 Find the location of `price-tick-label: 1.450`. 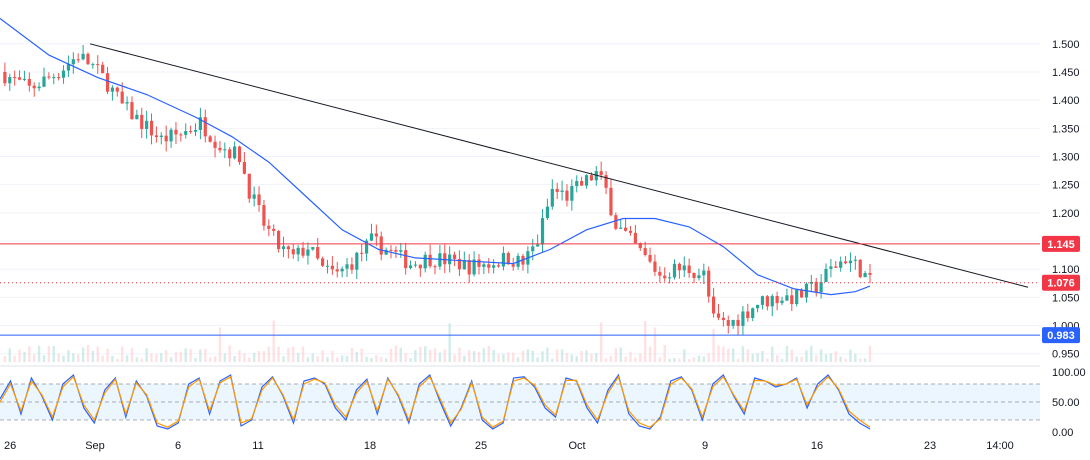

price-tick-label: 1.450 is located at coordinates (1066, 73).